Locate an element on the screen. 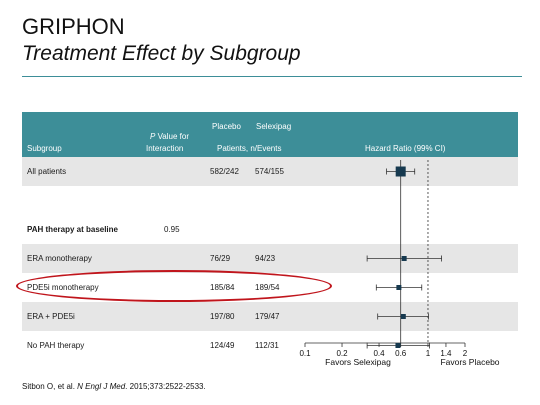 The image size is (540, 405). selexipag-count: 574/155 is located at coordinates (269, 171).